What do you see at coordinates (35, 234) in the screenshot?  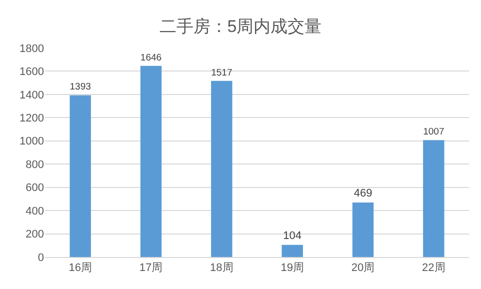 I see `y-tick-label: 200` at bounding box center [35, 234].